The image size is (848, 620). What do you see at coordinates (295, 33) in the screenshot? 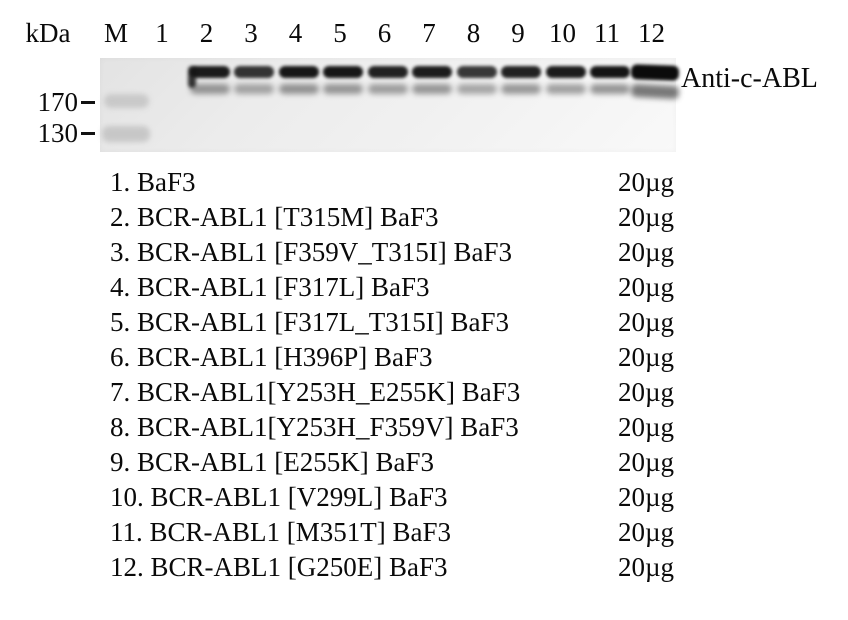
I see `lane-number-4: 4` at bounding box center [295, 33].